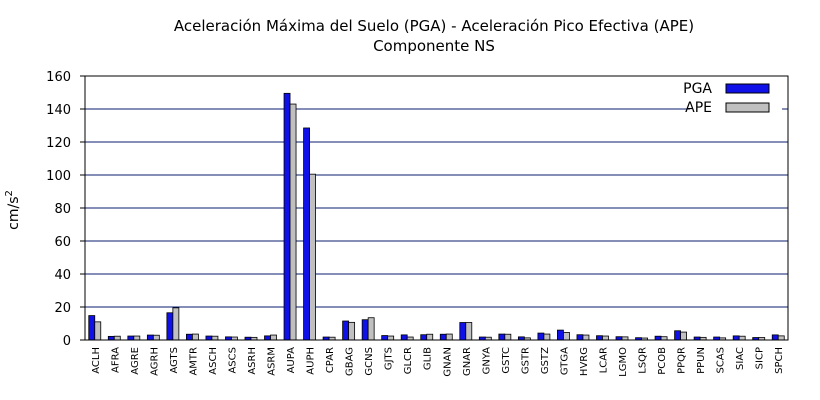  What do you see at coordinates (391, 338) in the screenshot?
I see `bar-ape-gjts` at bounding box center [391, 338].